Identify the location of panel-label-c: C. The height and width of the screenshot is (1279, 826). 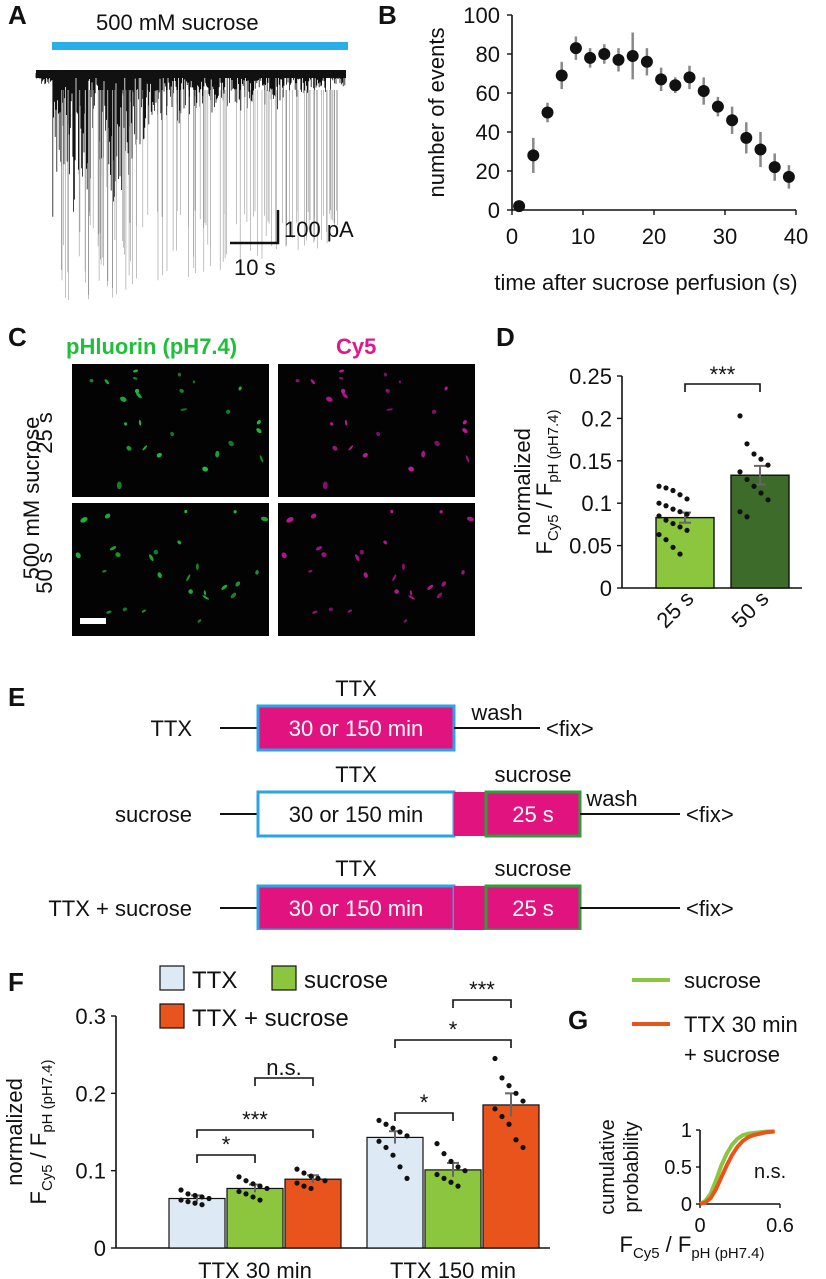
(17, 337).